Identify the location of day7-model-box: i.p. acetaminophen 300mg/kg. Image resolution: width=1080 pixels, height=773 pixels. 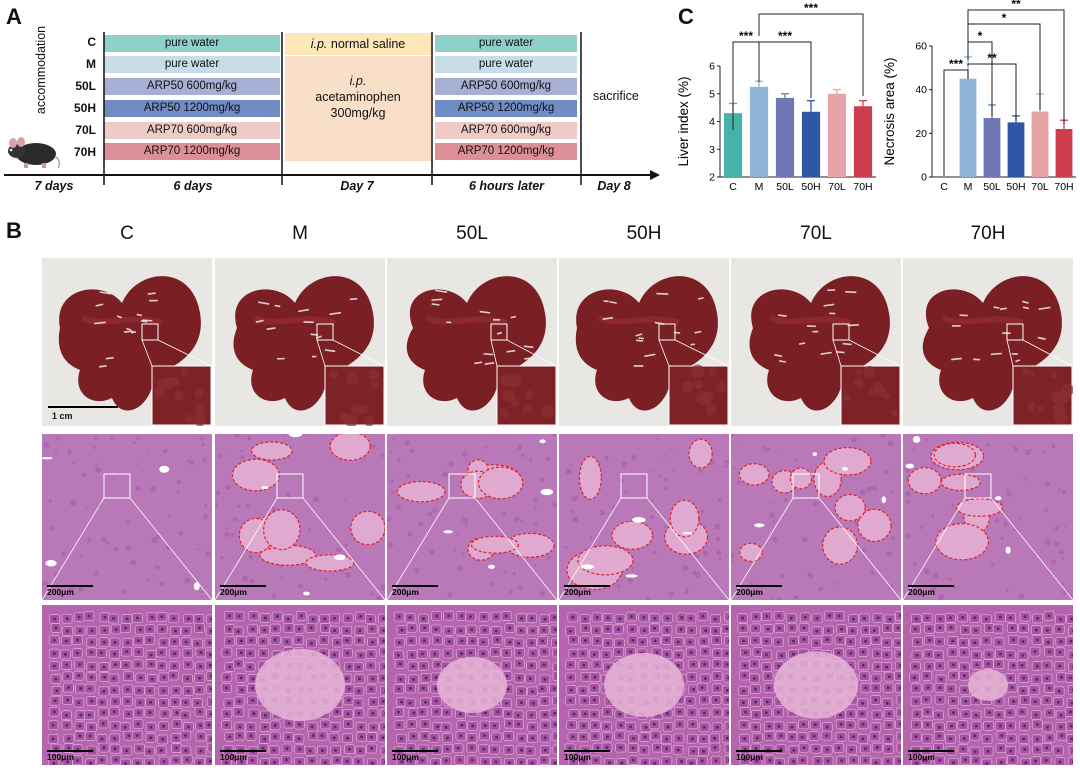
(358, 108).